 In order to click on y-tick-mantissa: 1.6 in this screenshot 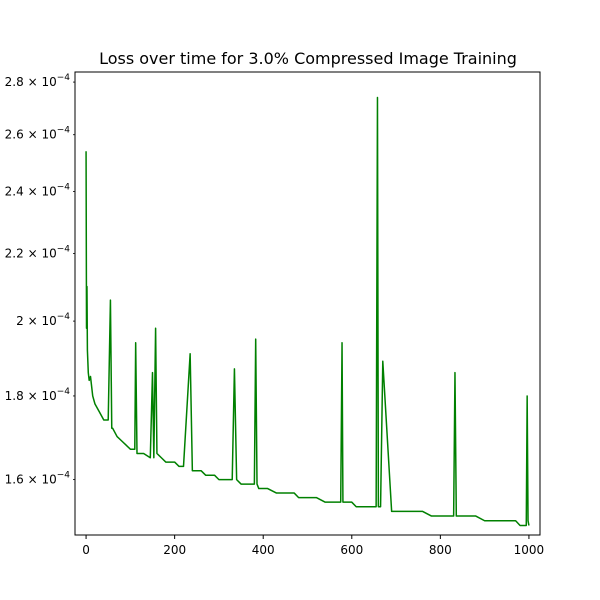, I will do `click(14, 480)`.